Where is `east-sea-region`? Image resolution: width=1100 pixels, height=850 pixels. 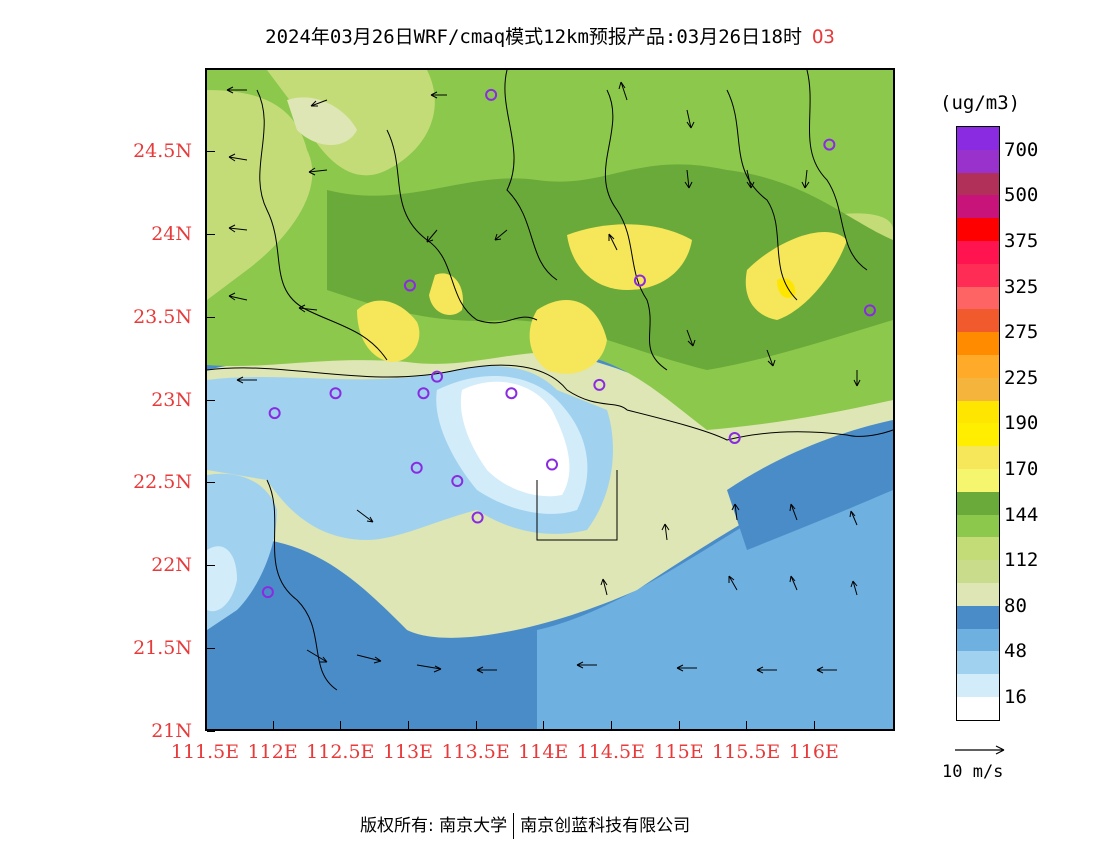 east-sea-region is located at coordinates (810, 485).